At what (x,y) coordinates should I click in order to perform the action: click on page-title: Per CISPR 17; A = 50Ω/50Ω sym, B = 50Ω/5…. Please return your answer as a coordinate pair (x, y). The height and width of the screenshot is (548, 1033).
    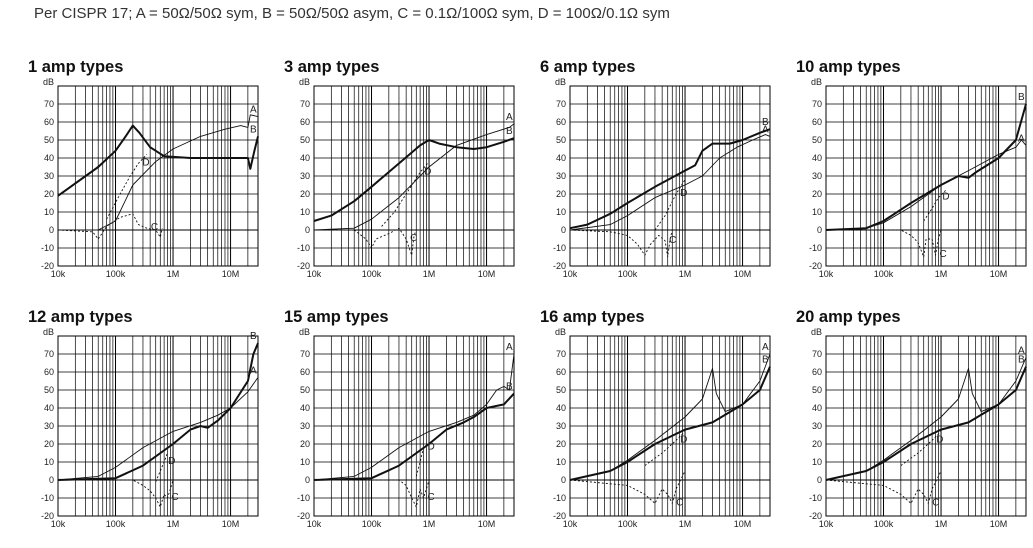
    Looking at the image, I should click on (352, 13).